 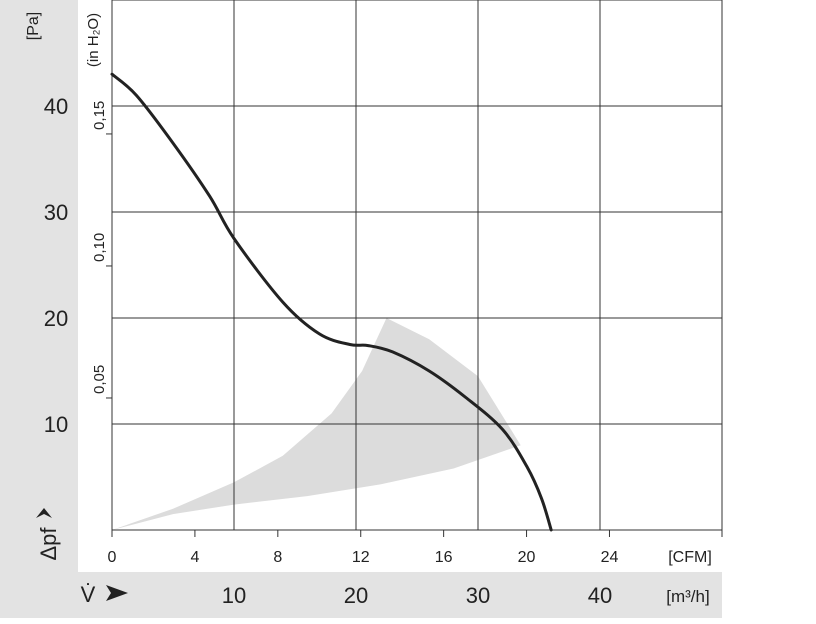 What do you see at coordinates (99, 379) in the screenshot?
I see `y-tick-inh2o: 0,05` at bounding box center [99, 379].